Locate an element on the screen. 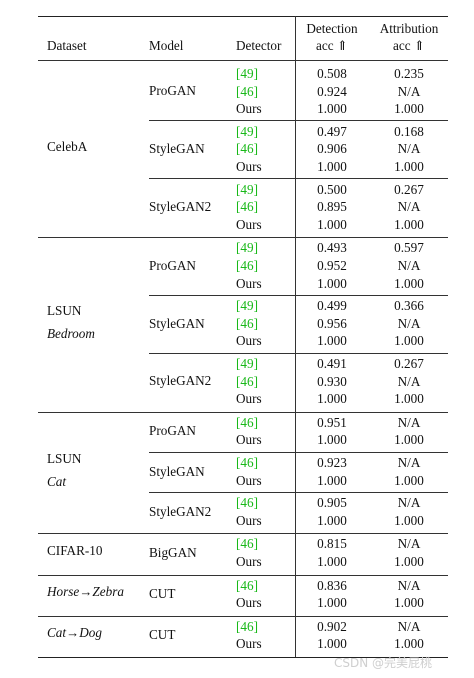  header-detector: Detector is located at coordinates (259, 45).